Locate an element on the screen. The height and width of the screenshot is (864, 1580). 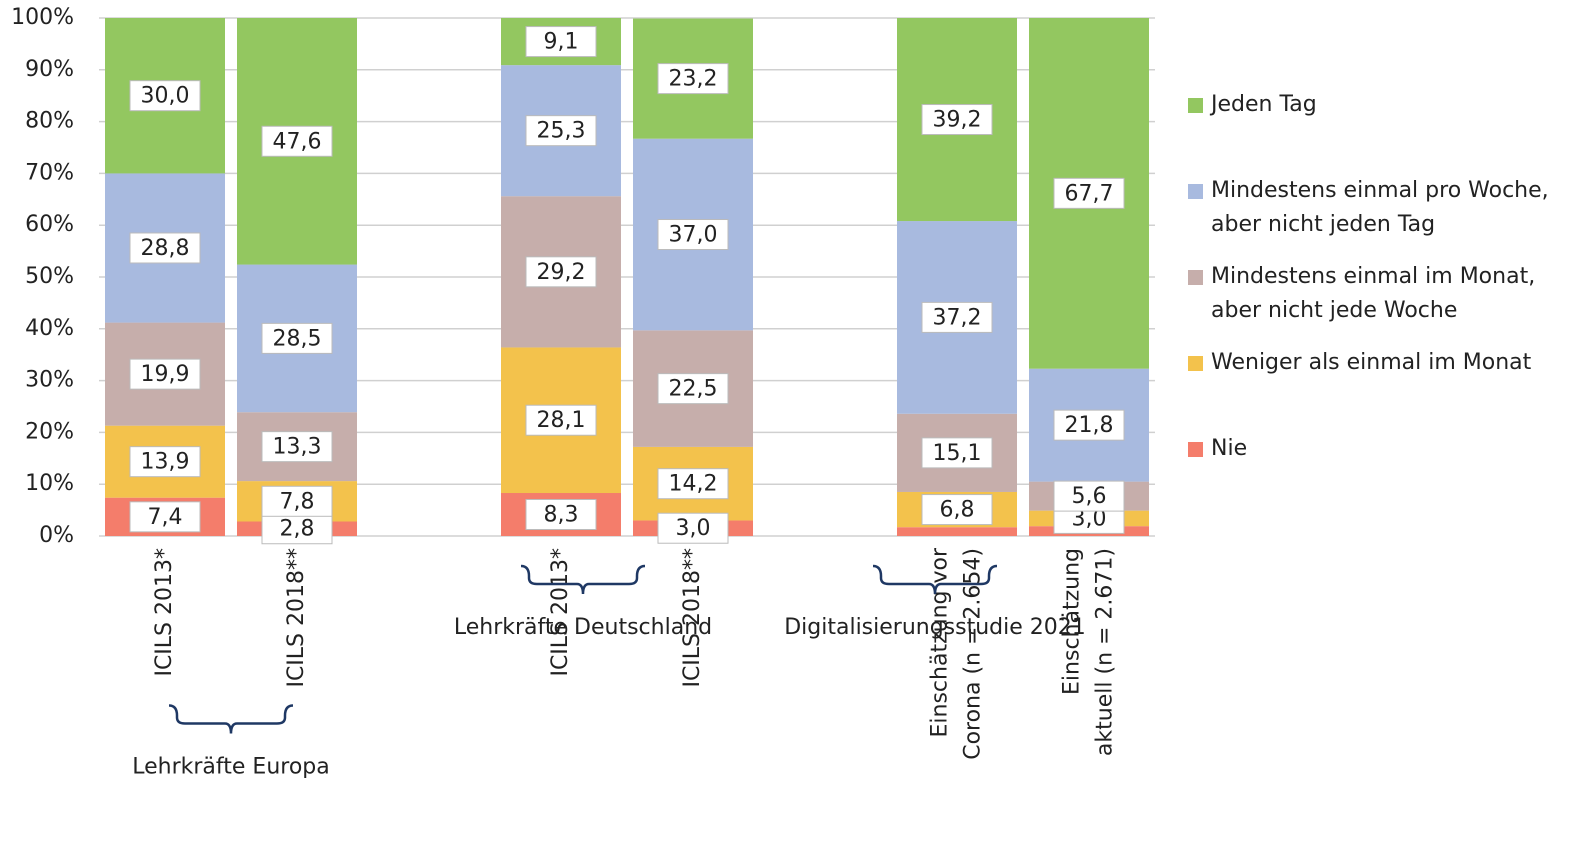
legend-item: Nie is located at coordinates (1380, 475).